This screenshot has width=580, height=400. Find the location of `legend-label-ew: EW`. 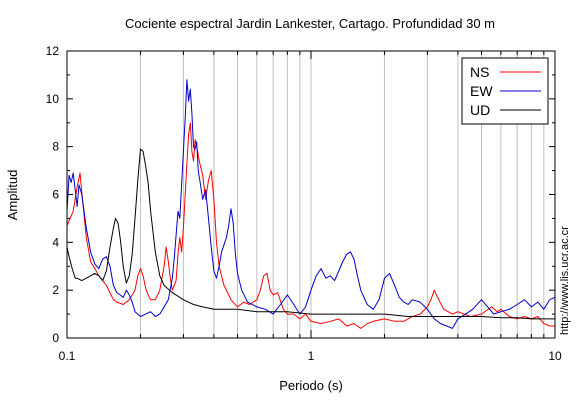

legend-label-ew: EW is located at coordinates (481, 91).